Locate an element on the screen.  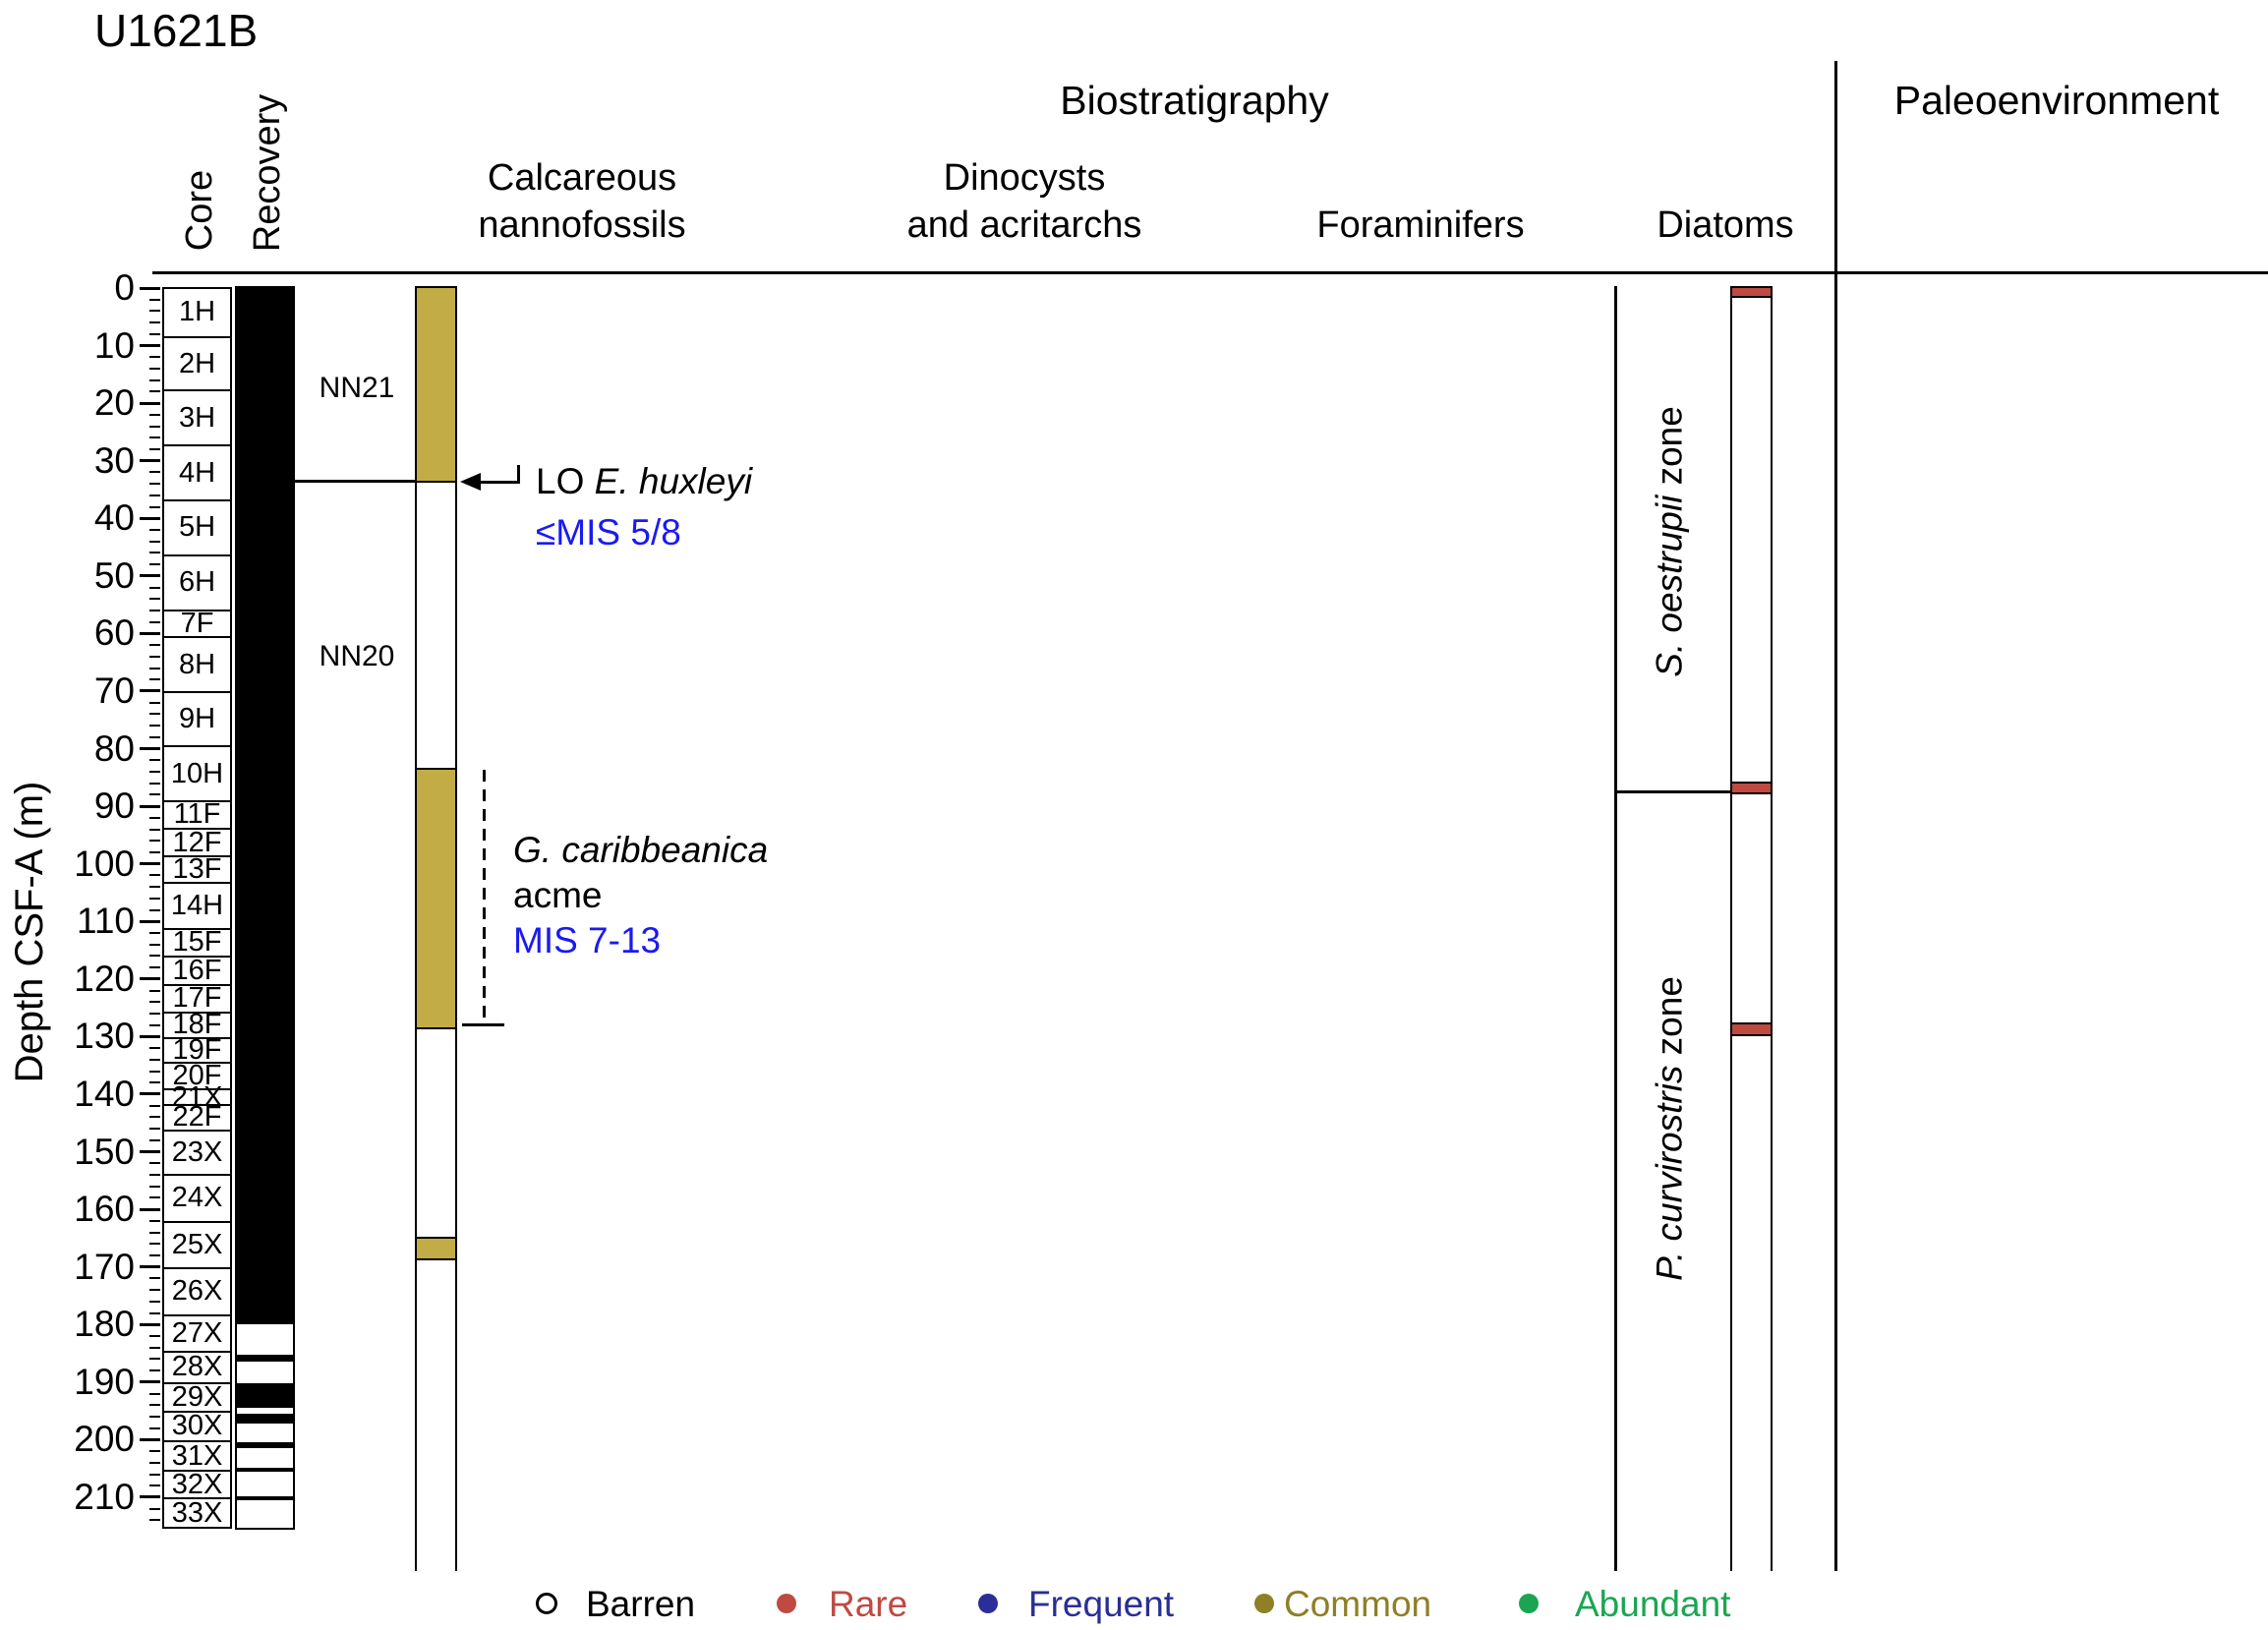
core-cell: 11F is located at coordinates (197, 814).